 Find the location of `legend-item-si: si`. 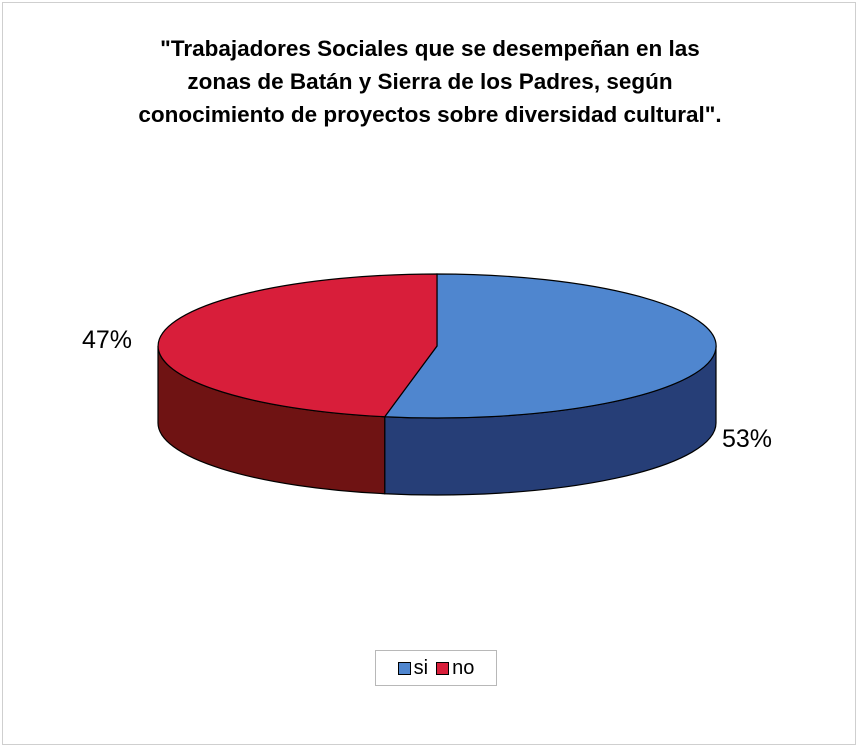

legend-item-si: si is located at coordinates (413, 668).